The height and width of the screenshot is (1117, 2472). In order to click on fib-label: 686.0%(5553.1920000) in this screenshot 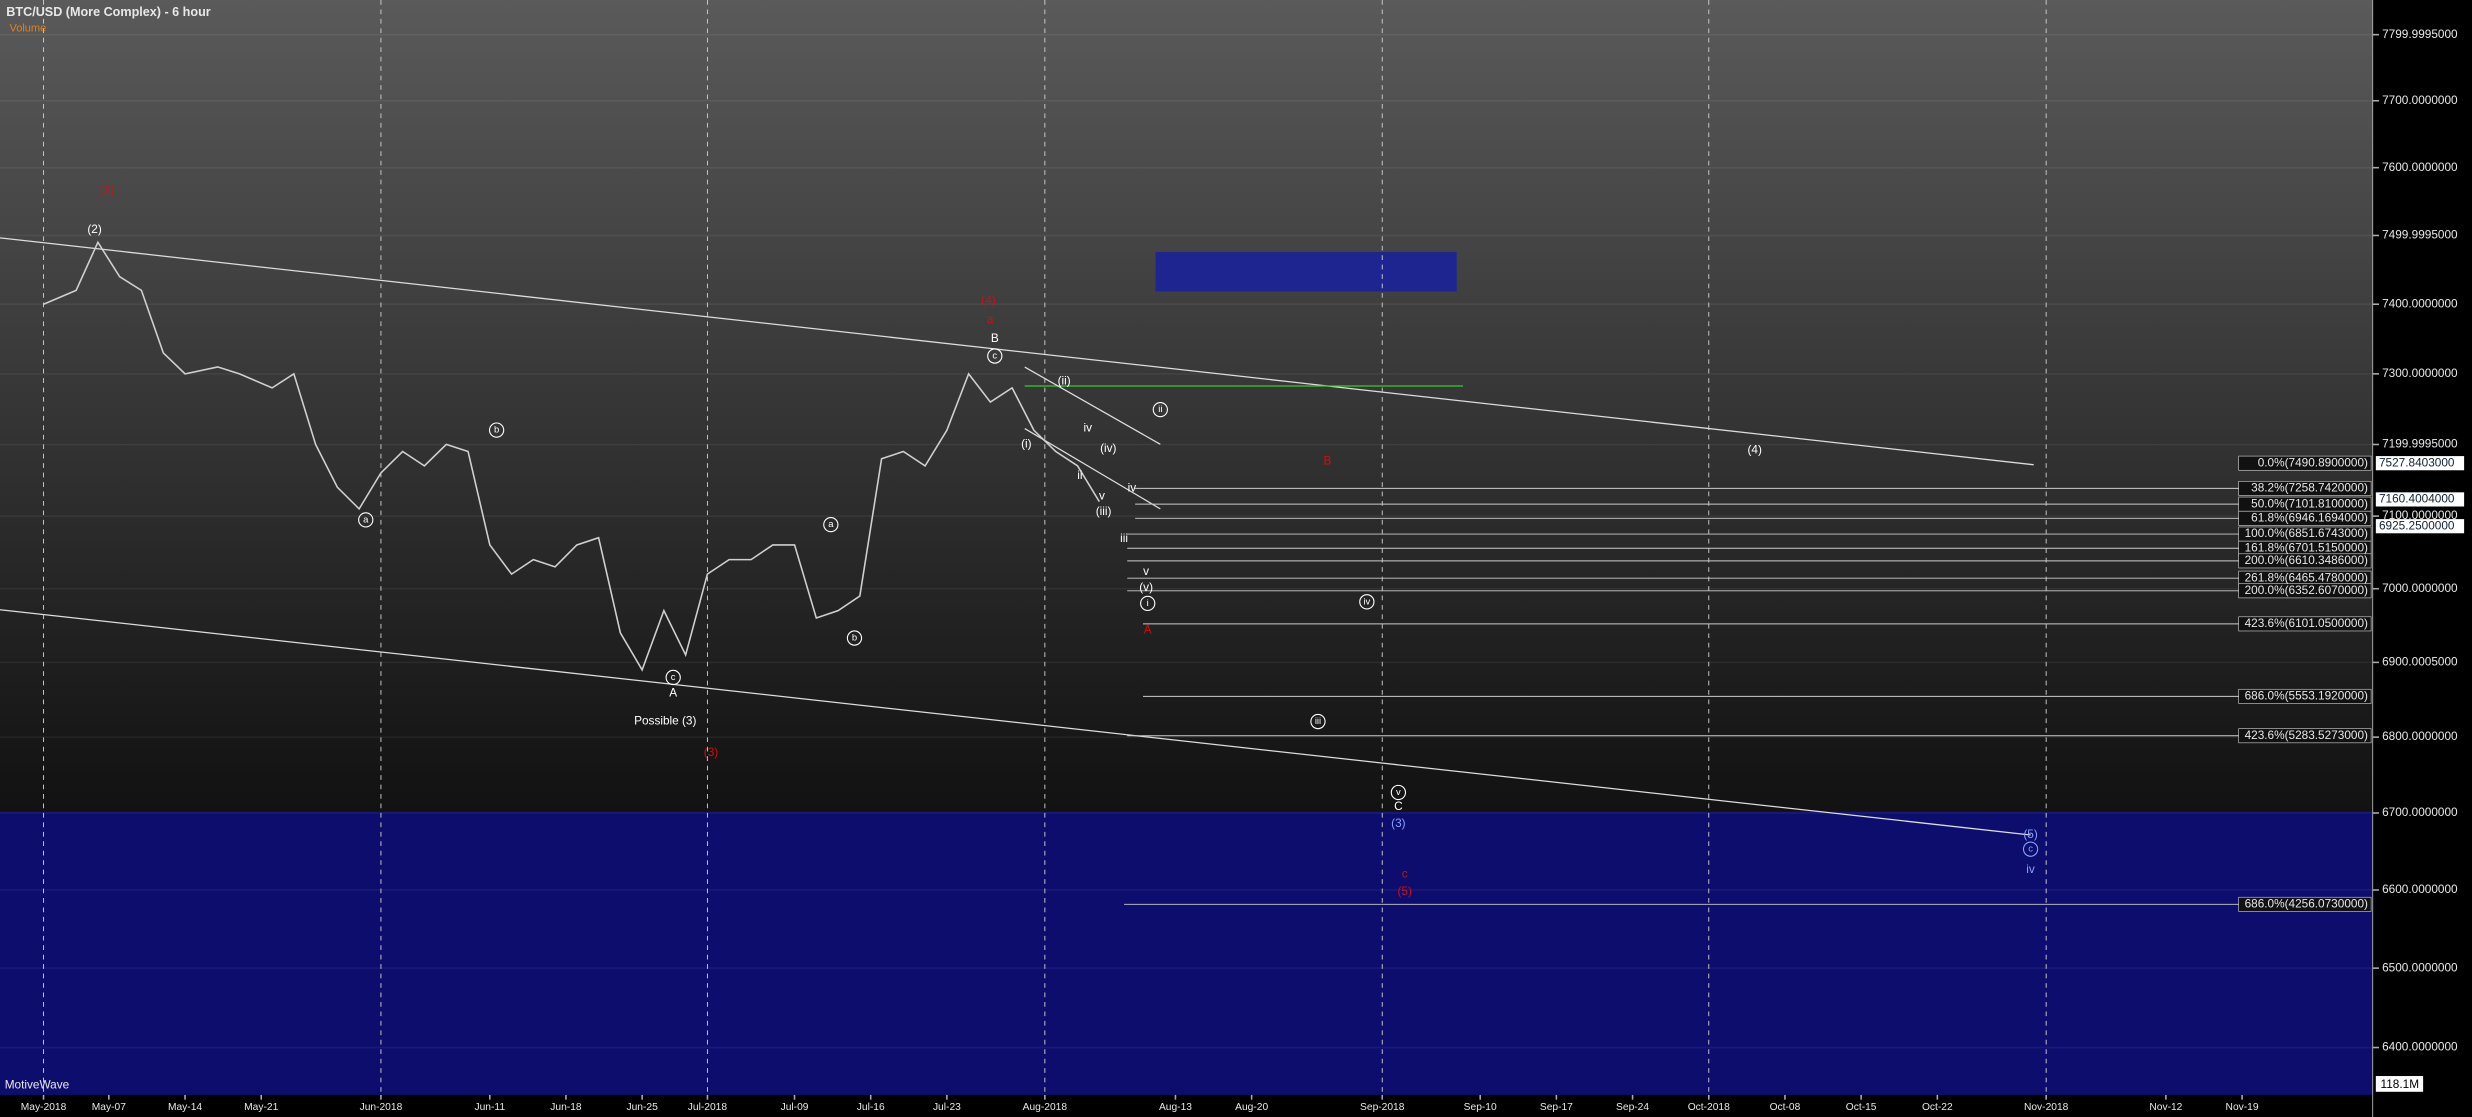, I will do `click(2306, 695)`.